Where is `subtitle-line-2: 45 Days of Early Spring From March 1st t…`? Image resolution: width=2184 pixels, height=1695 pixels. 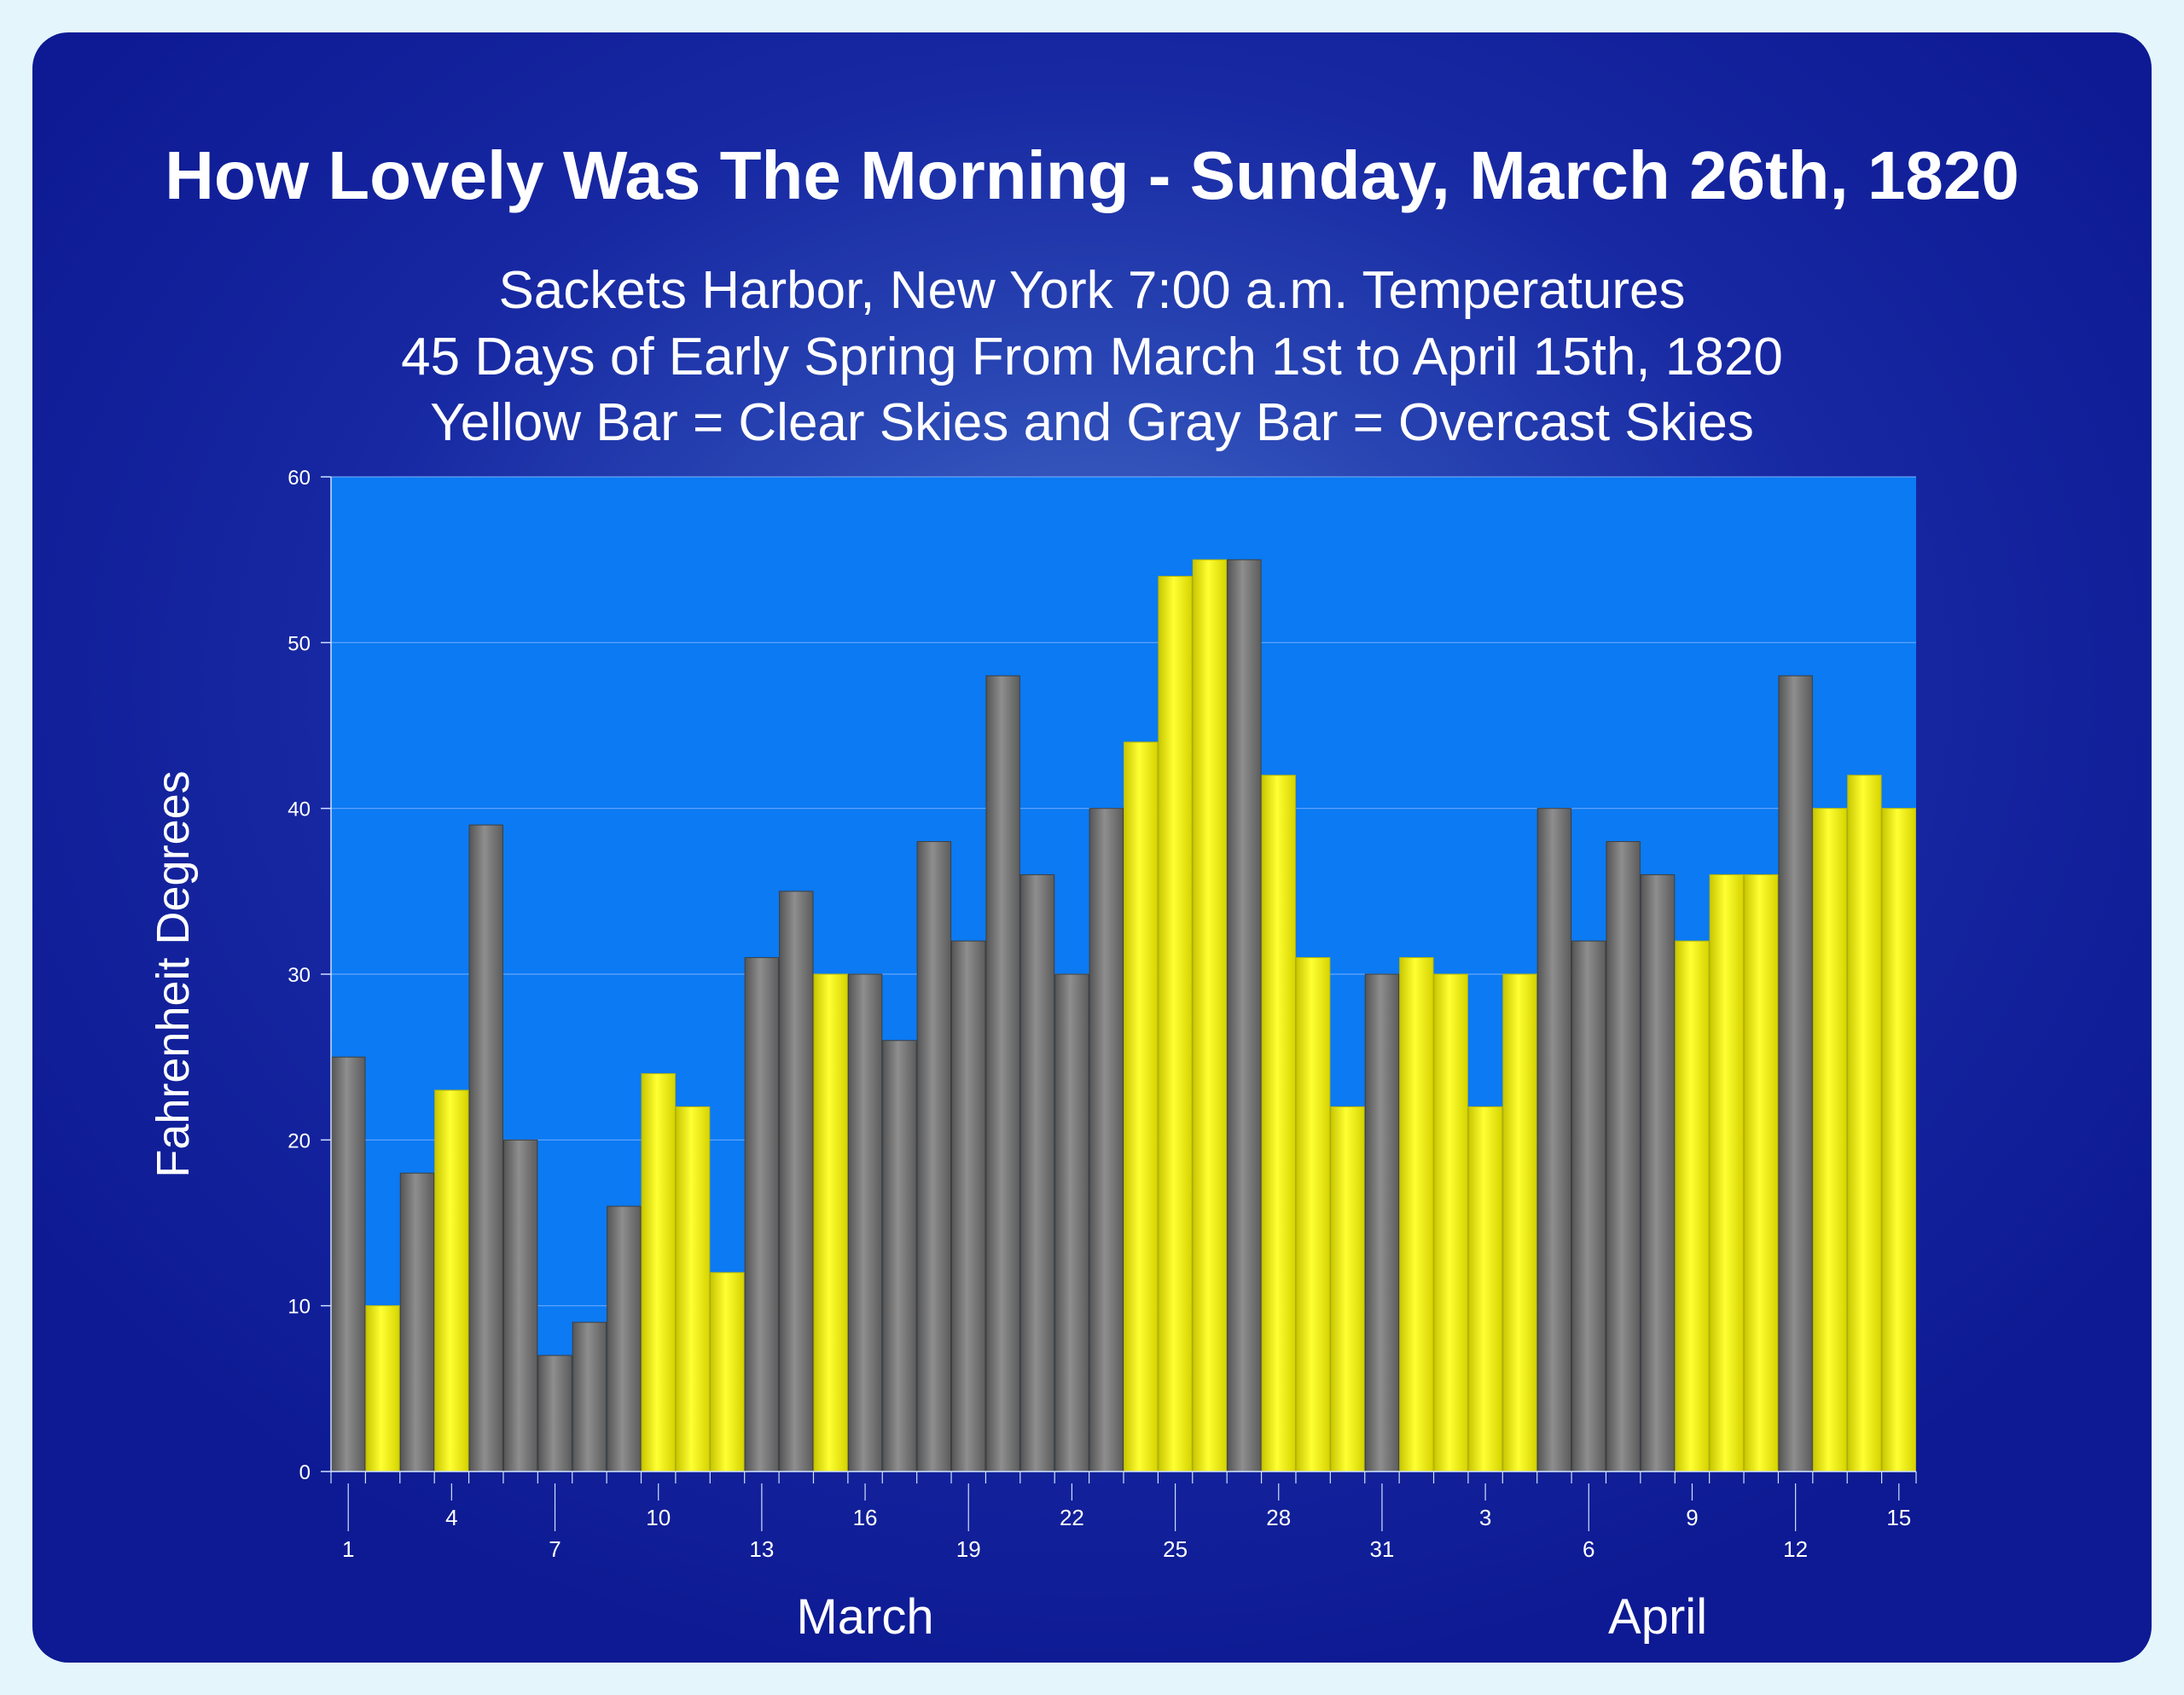 subtitle-line-2: 45 Days of Early Spring From March 1st t… is located at coordinates (1092, 357).